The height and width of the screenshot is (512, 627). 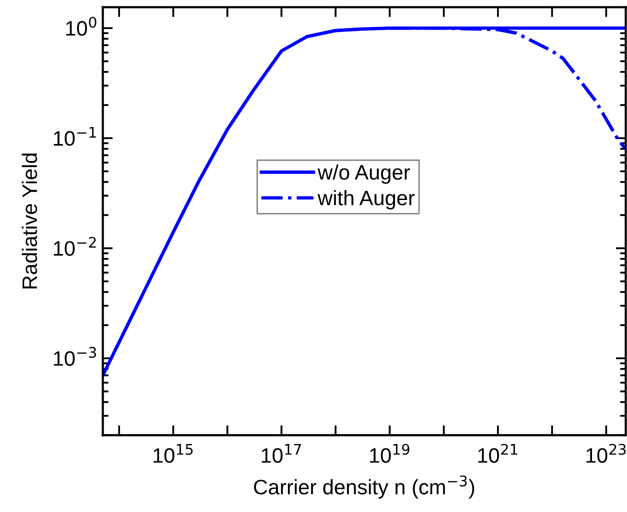 What do you see at coordinates (390, 453) in the screenshot?
I see `x-tick-label: 10$^{19}$` at bounding box center [390, 453].